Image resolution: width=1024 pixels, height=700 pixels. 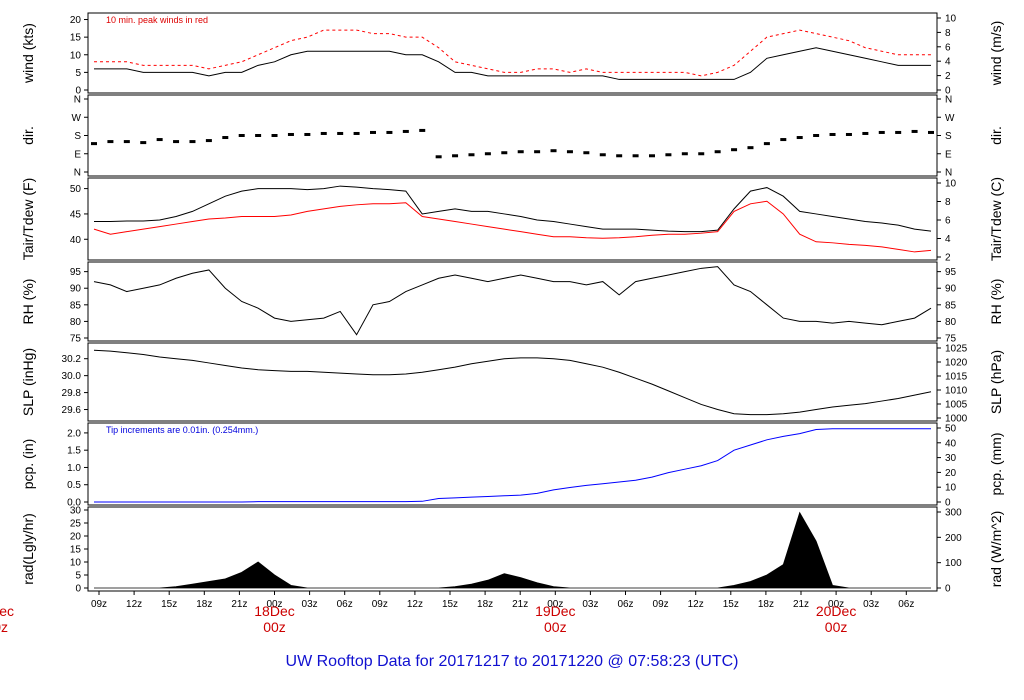 I want to click on y-right-tick-label: 1020, so click(x=956, y=363).